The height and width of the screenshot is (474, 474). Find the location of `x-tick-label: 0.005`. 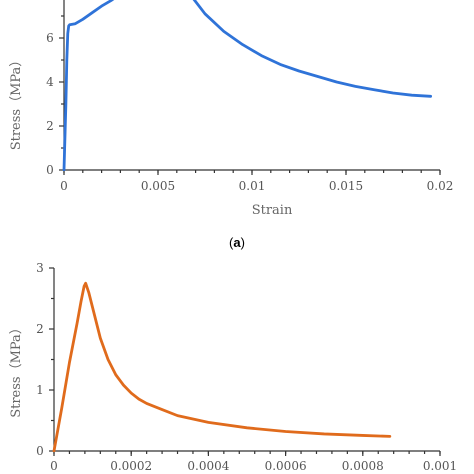

x-tick-label: 0.005 is located at coordinates (158, 186).